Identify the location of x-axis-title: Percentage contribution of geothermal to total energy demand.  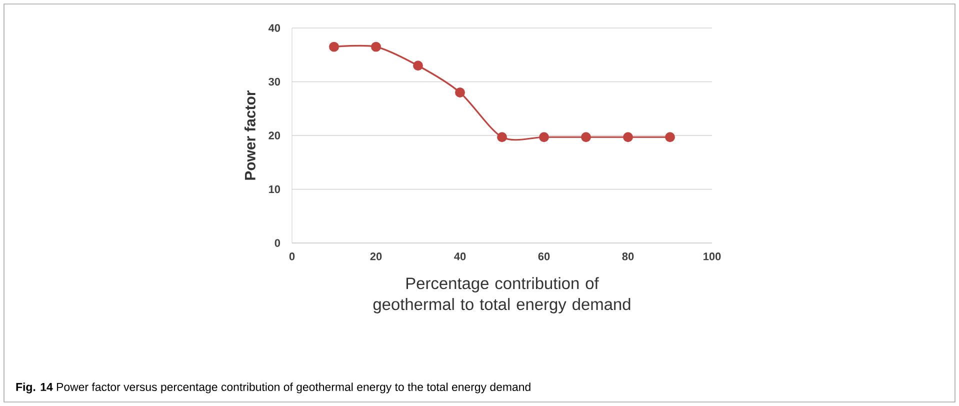
(501, 295).